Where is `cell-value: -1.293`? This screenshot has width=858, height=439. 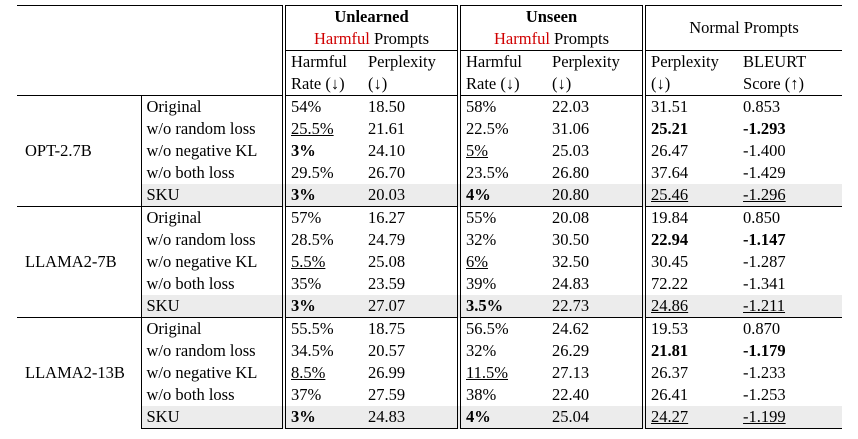 cell-value: -1.293 is located at coordinates (764, 128).